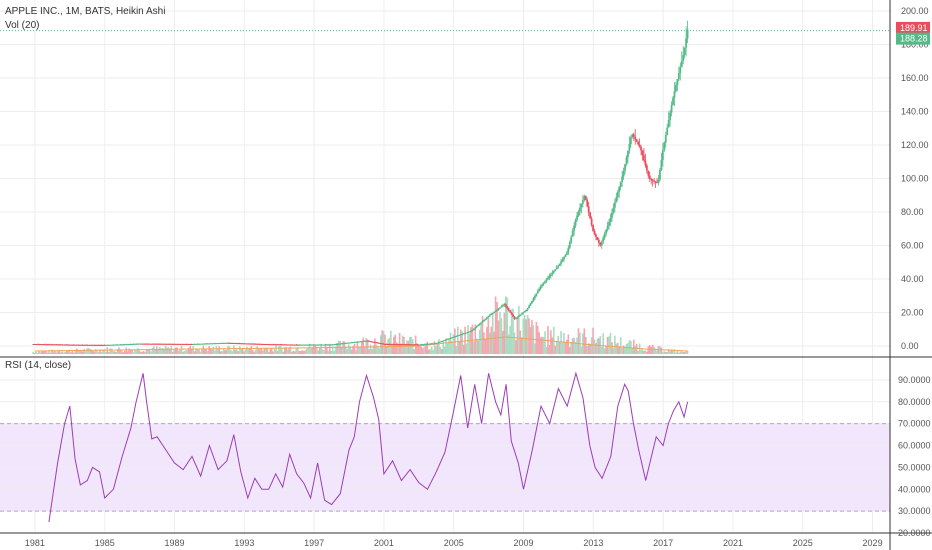 This screenshot has height=550, width=932. I want to click on rsi-axis-label: 90.0000, so click(914, 380).